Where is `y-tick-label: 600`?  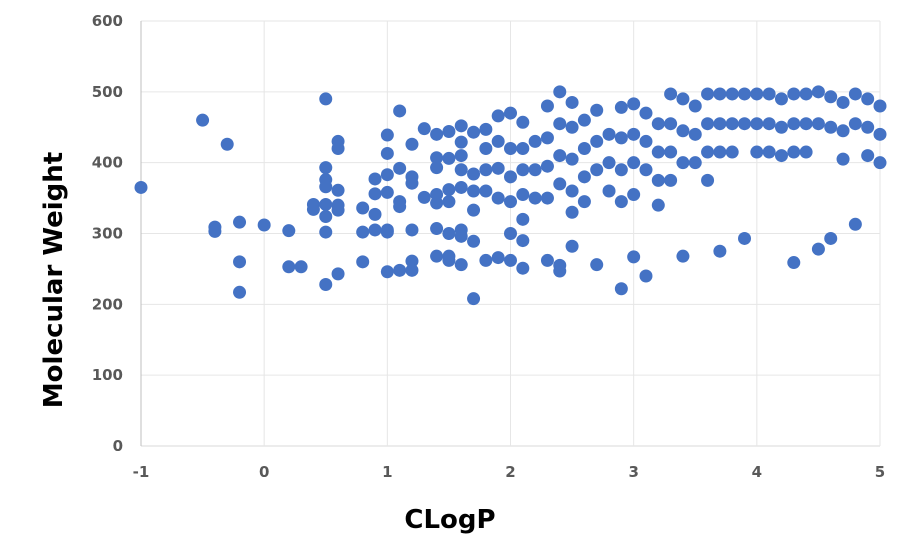 y-tick-label: 600 is located at coordinates (107, 21).